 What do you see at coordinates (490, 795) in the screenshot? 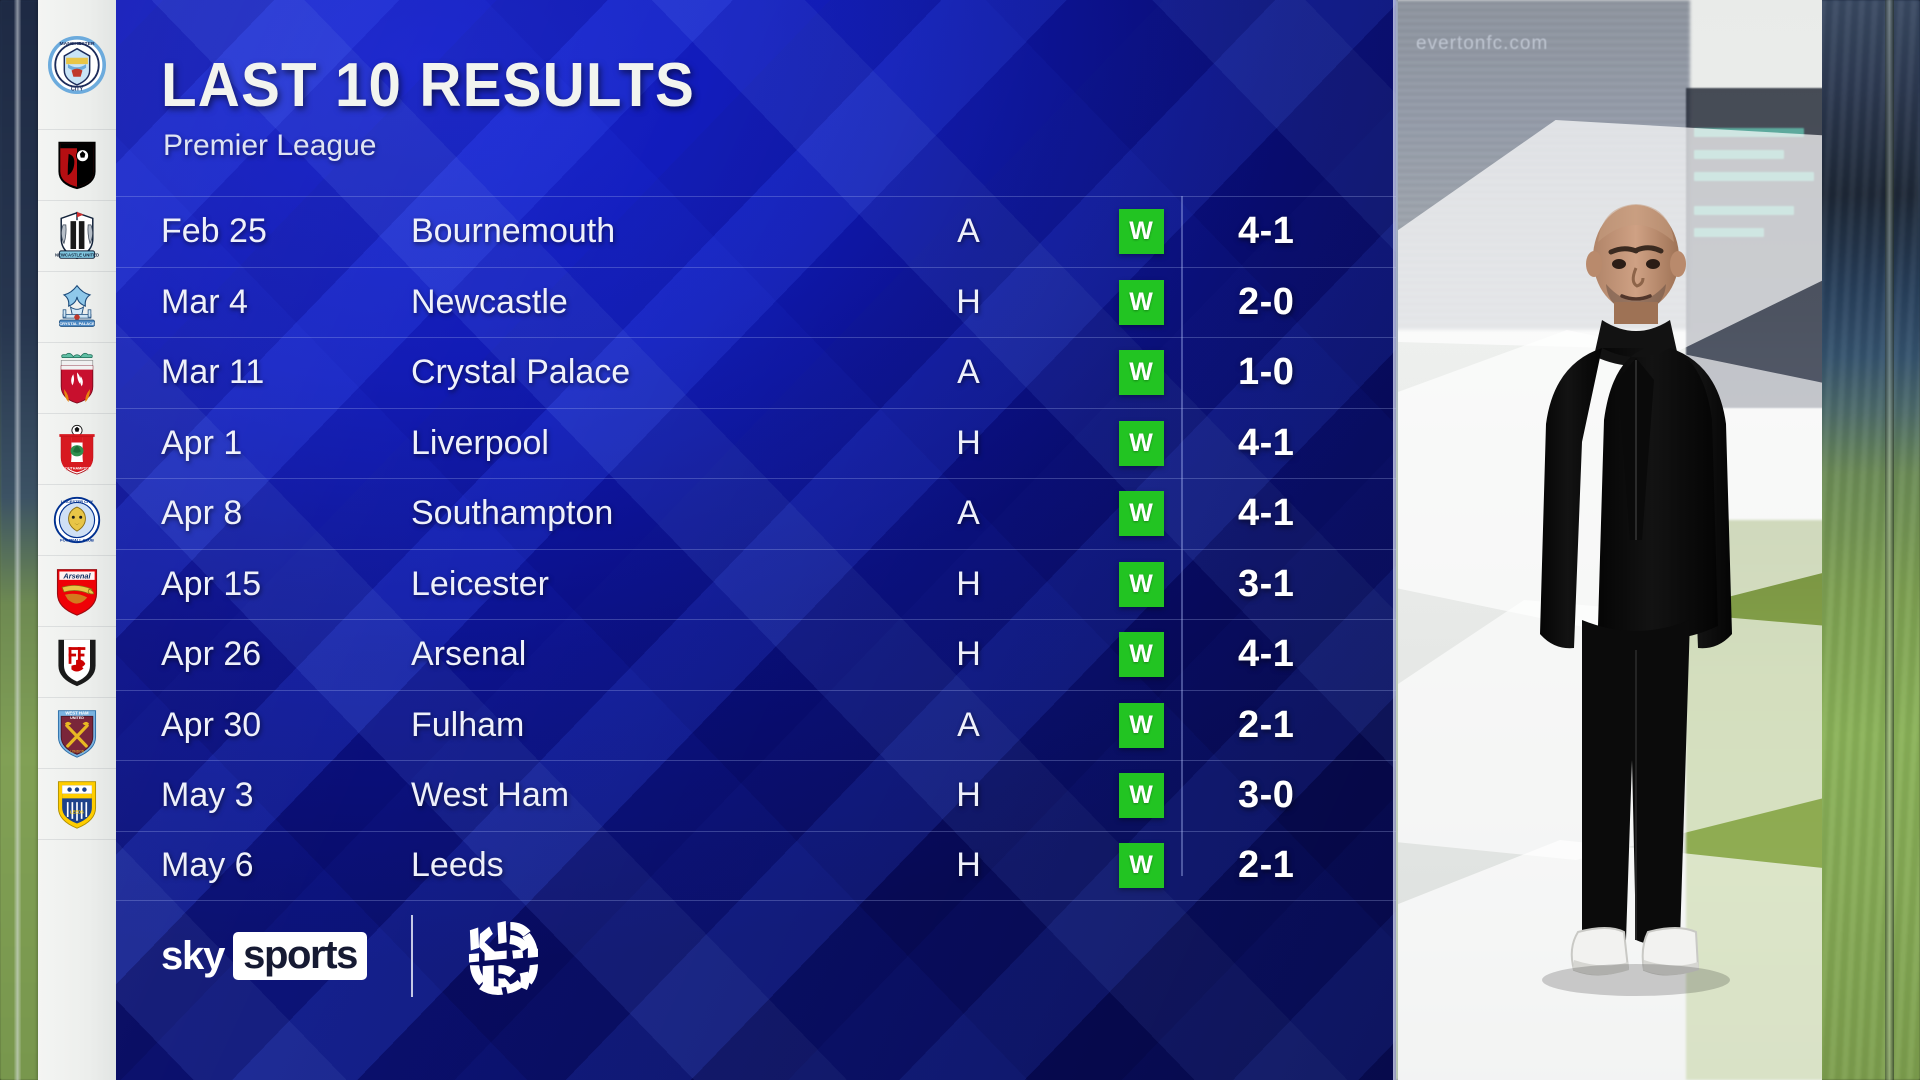
I see `result-opponent: West Ham` at bounding box center [490, 795].